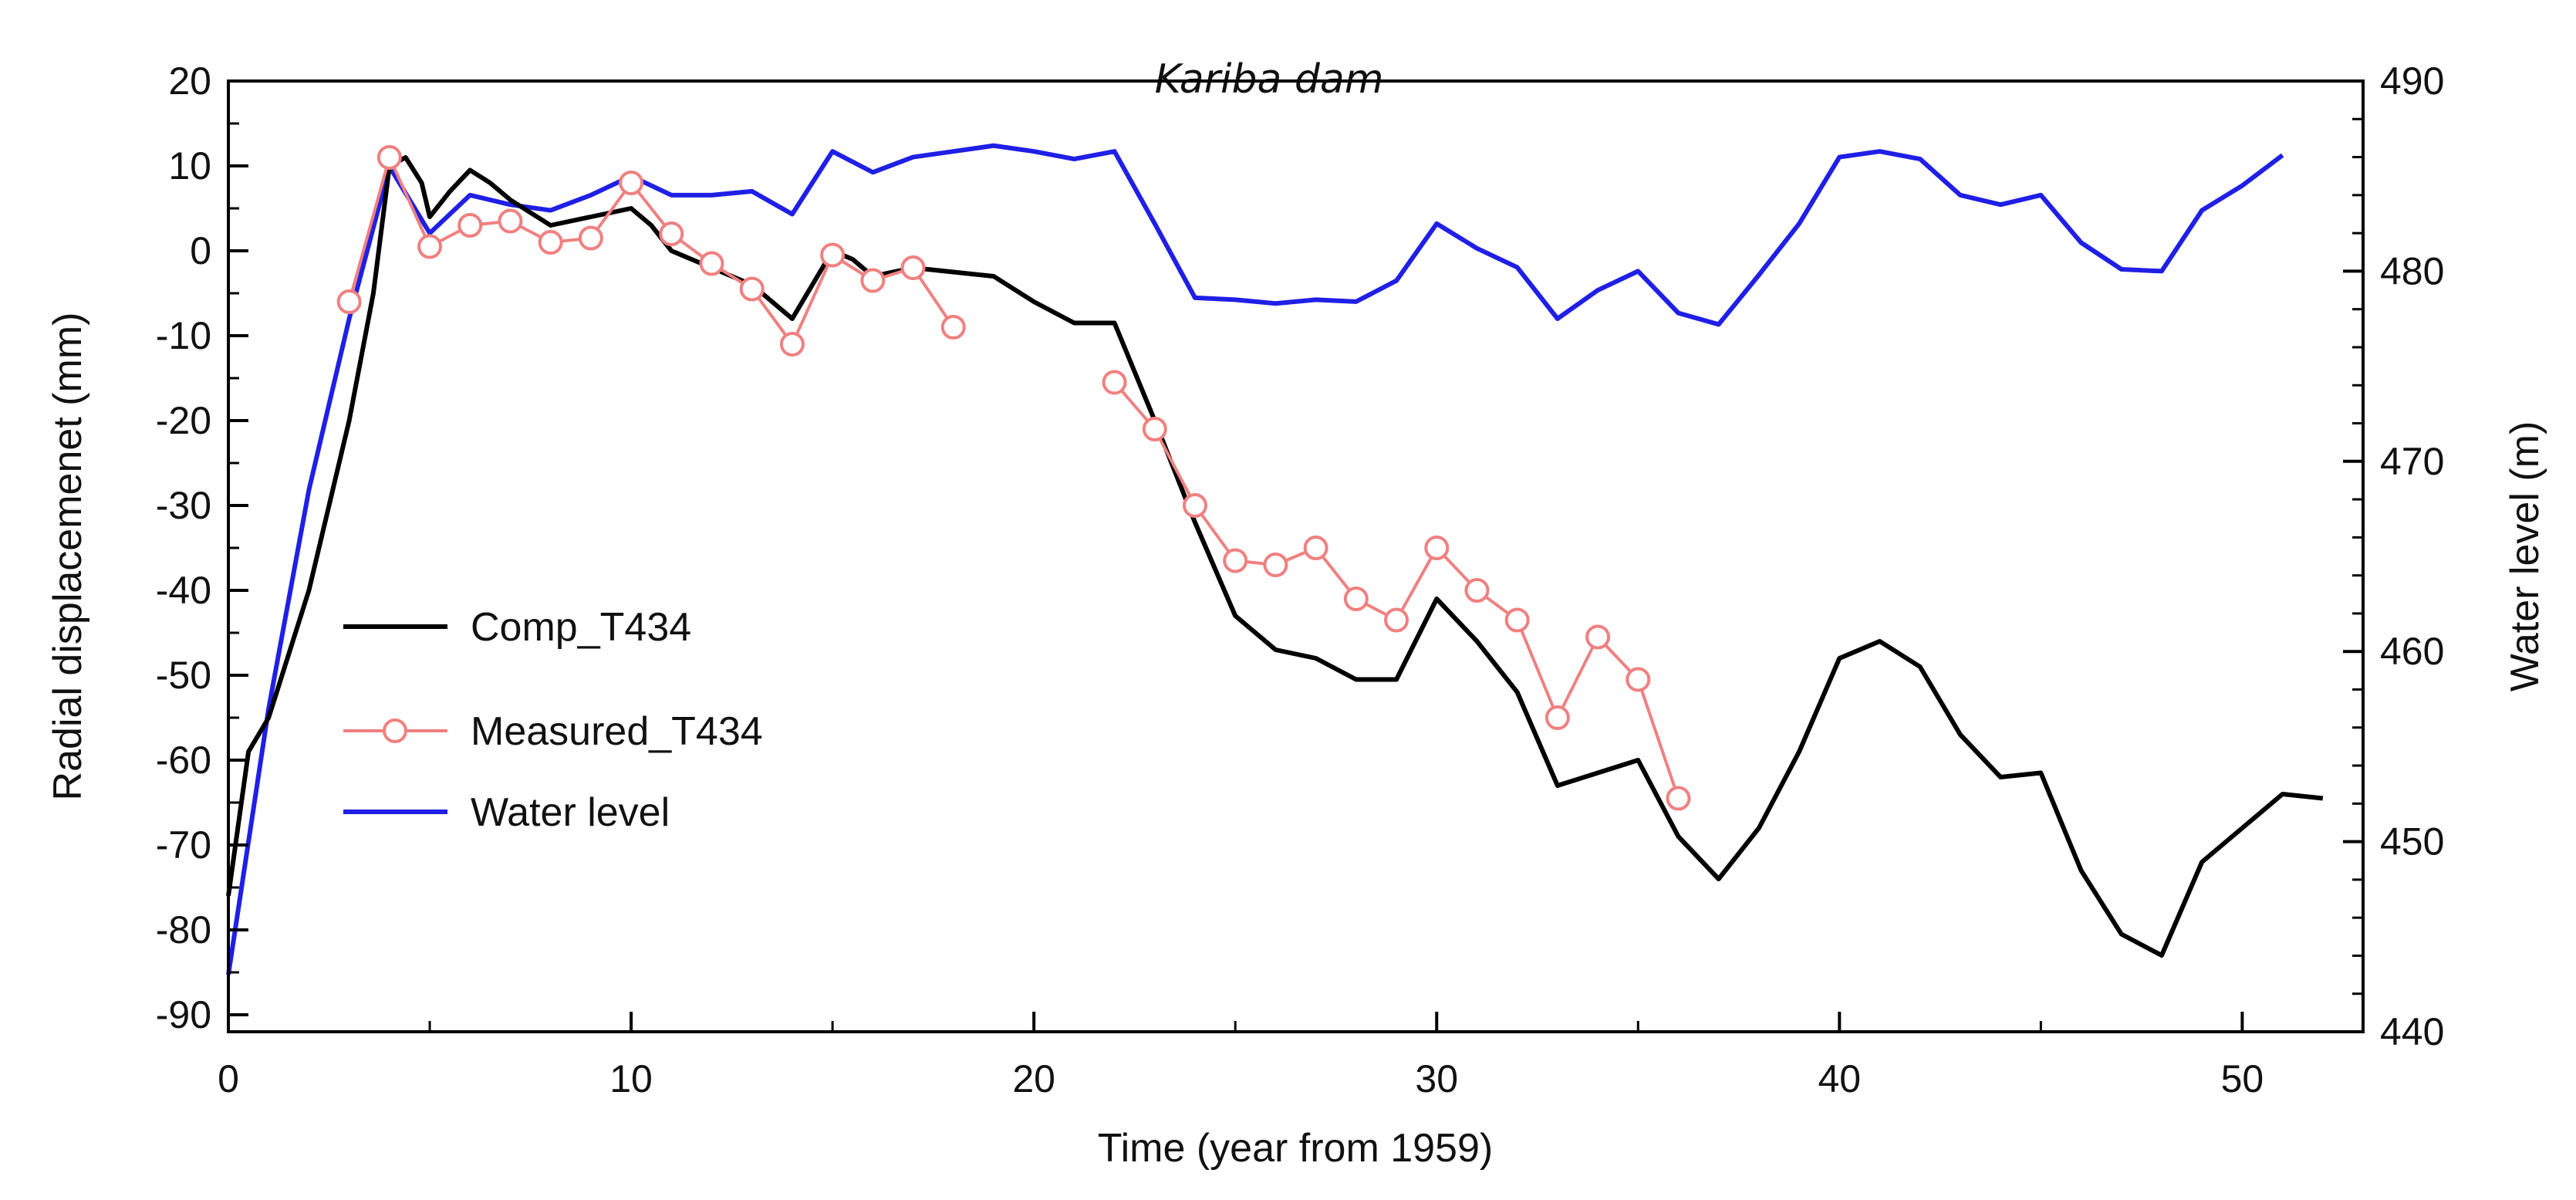 The width and height of the screenshot is (2576, 1200). What do you see at coordinates (581, 627) in the screenshot?
I see `legend-label-comp: Comp_T434` at bounding box center [581, 627].